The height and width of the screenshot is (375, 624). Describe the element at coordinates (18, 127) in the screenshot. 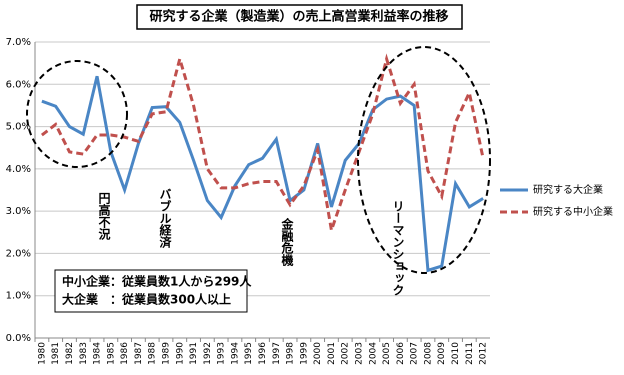

I see `y-tick-label: 5.0%` at that location.